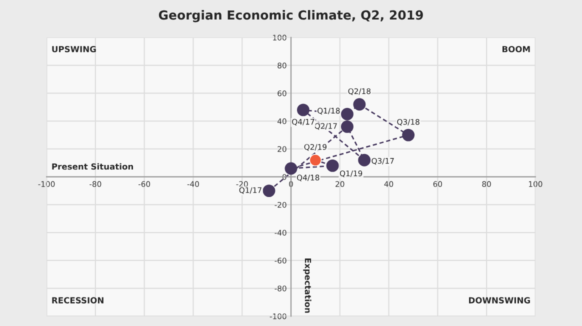 Image resolution: width=582 pixels, height=326 pixels. I want to click on y-axis-title: Expectation, so click(307, 285).